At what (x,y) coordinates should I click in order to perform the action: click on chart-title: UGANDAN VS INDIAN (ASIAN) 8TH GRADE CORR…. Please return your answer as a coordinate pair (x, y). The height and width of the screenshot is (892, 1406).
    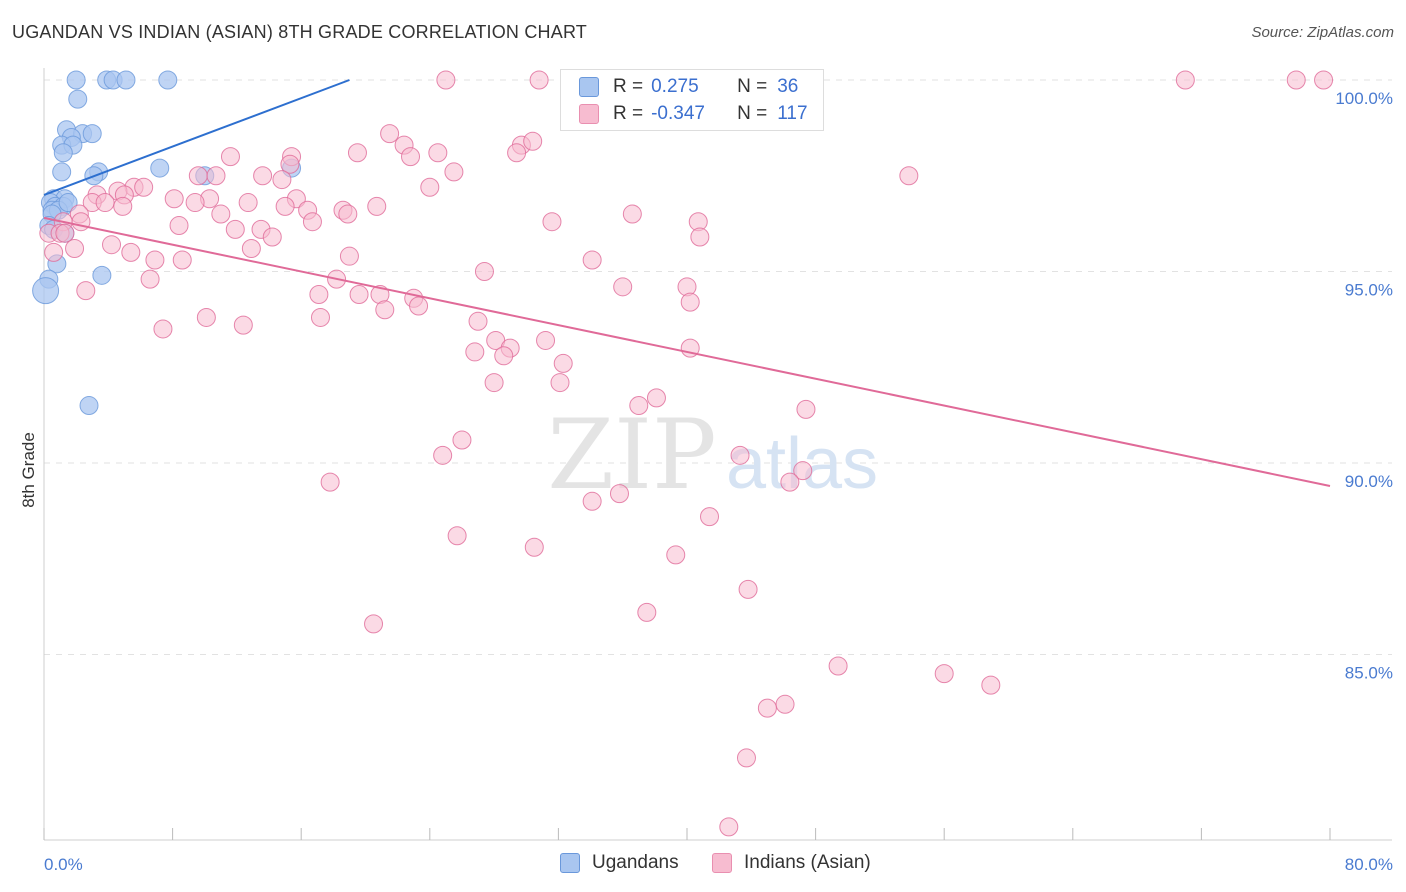
    Looking at the image, I should click on (300, 32).